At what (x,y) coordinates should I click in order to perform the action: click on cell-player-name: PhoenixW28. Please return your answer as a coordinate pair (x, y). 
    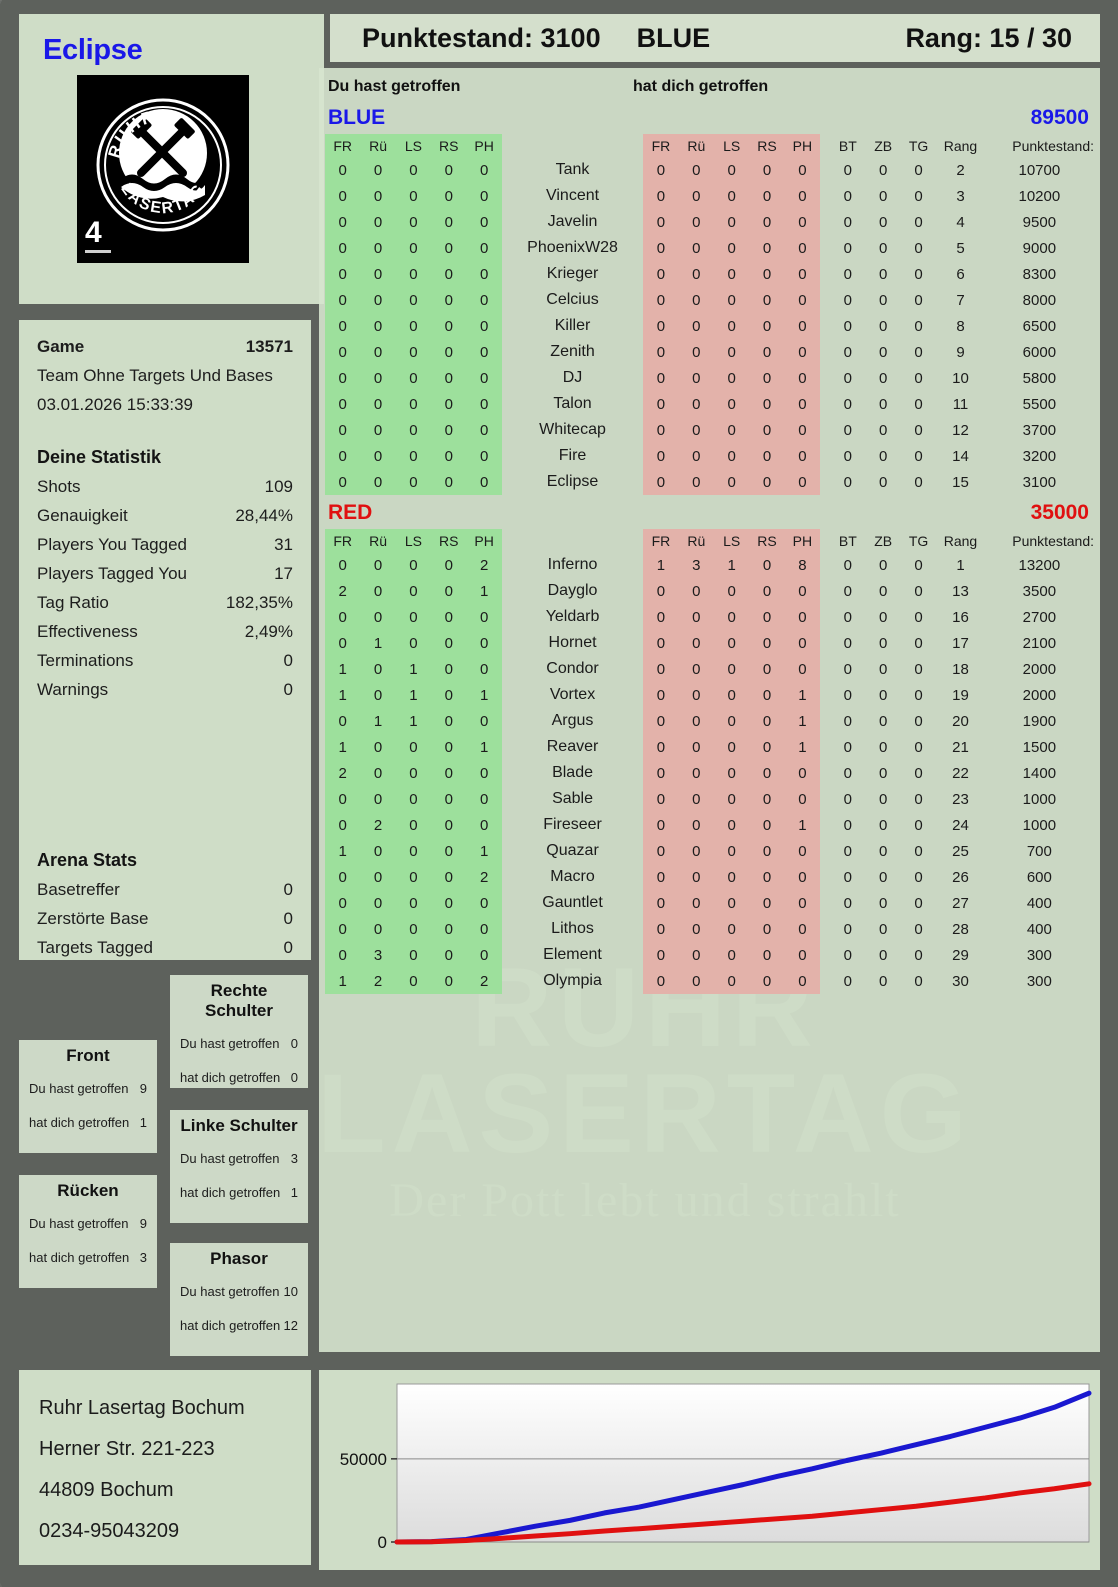
    Looking at the image, I should click on (572, 247).